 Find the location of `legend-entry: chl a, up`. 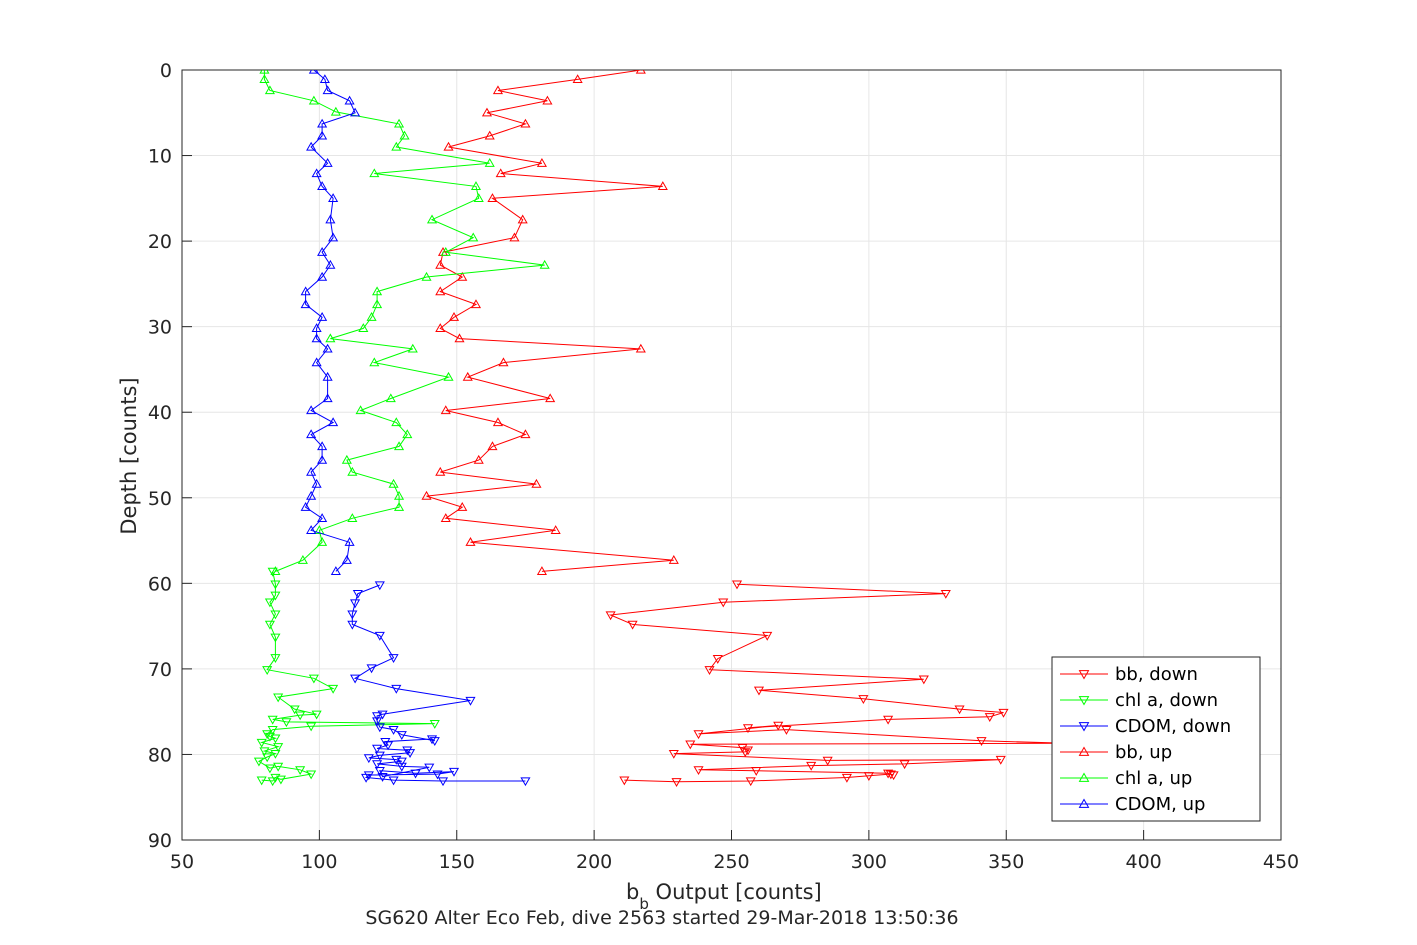

legend-entry: chl a, up is located at coordinates (1126, 778).